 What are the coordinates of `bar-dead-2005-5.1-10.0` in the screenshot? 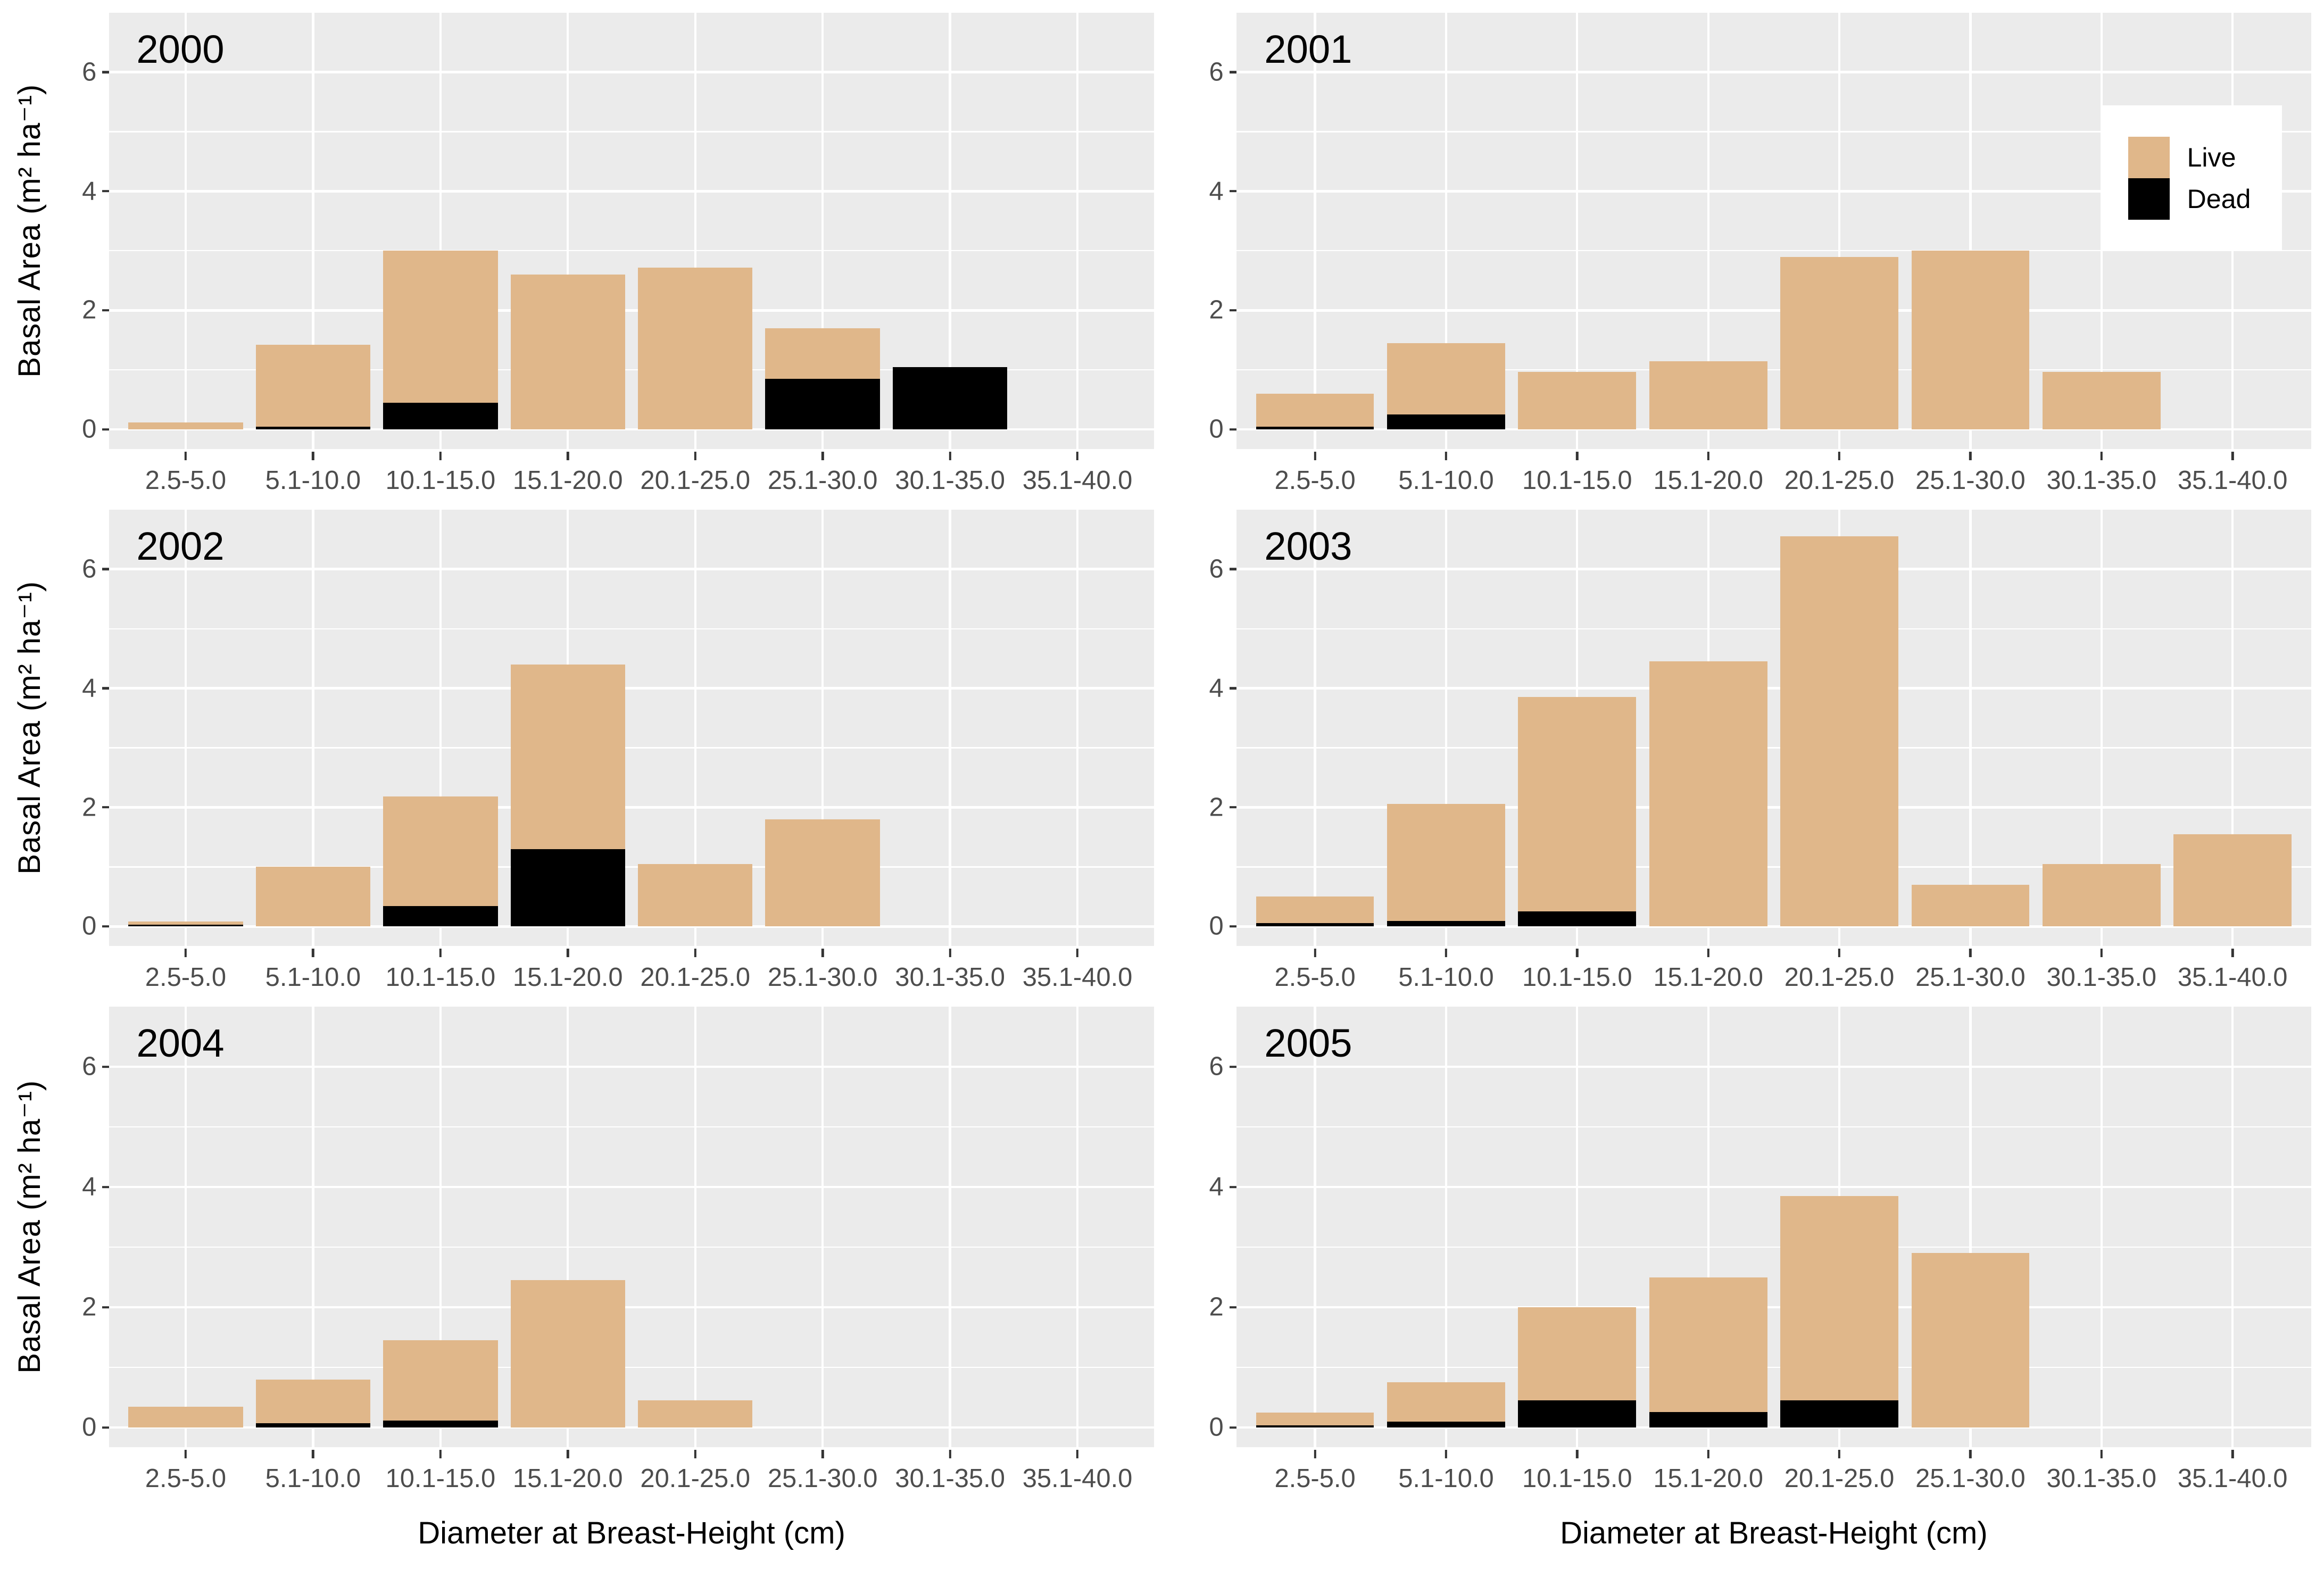 It's located at (1446, 1424).